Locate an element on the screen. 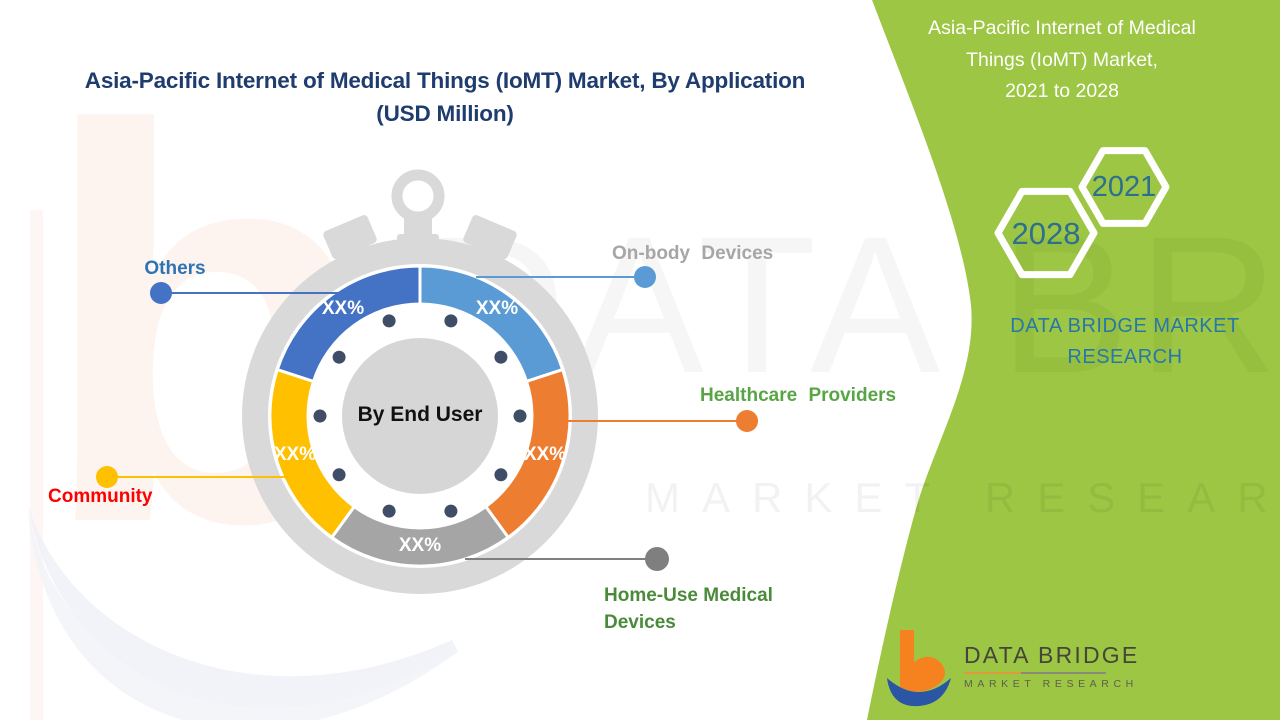 The width and height of the screenshot is (1280, 720). side-panel-brand-line2: RESEARCH is located at coordinates (1125, 357).